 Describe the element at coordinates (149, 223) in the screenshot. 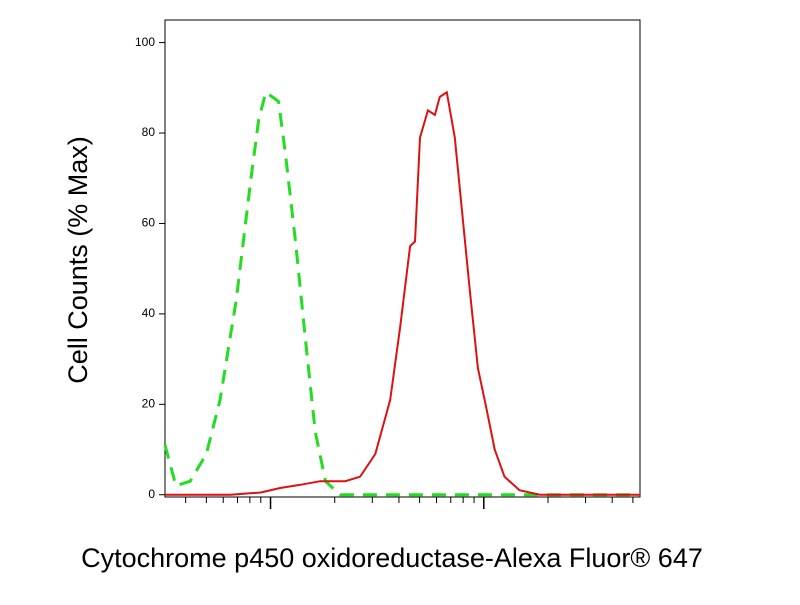

I see `y-tick-label: 60` at that location.